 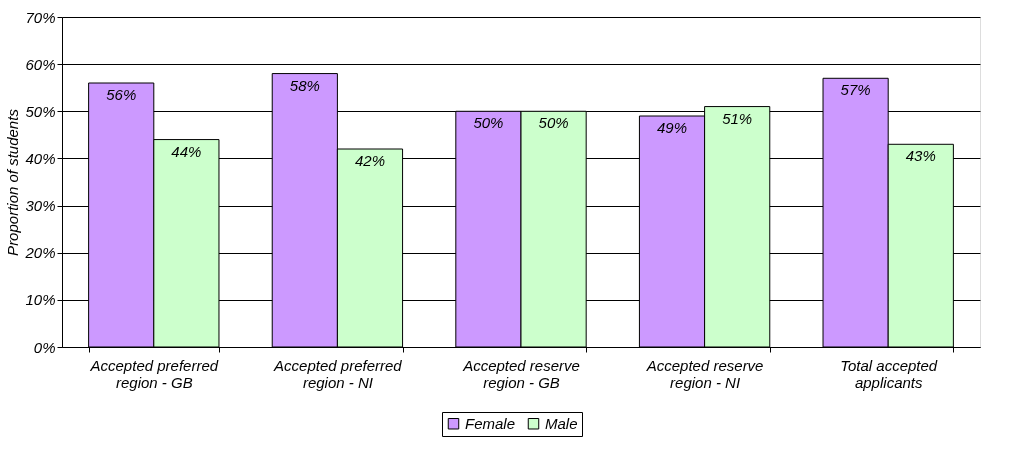 I want to click on y-tick-label: 60%, so click(x=40, y=64).